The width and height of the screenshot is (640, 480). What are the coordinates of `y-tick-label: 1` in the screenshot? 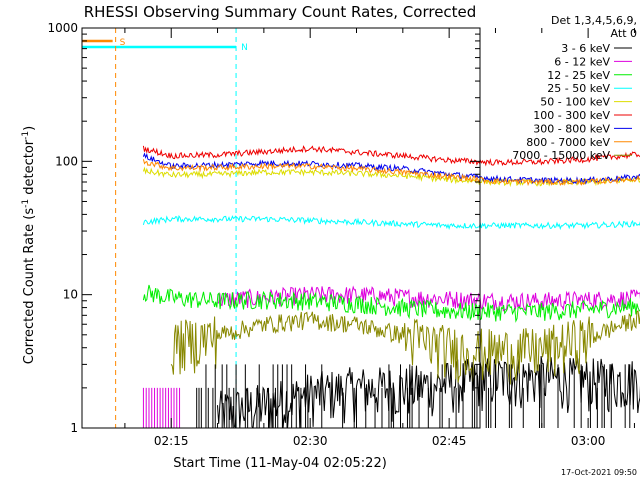 It's located at (74, 428).